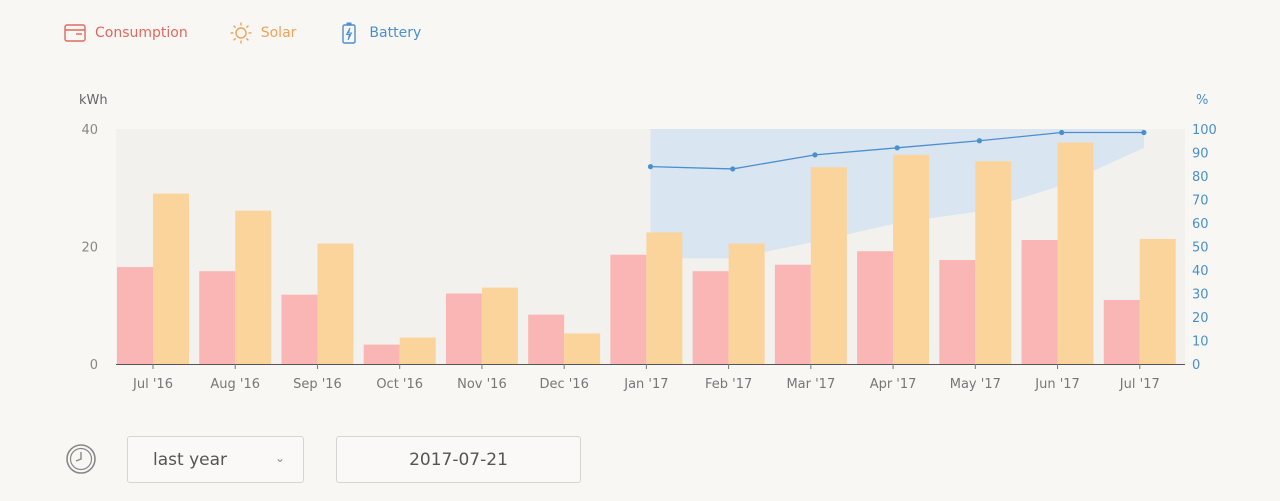 The width and height of the screenshot is (1280, 501). What do you see at coordinates (1057, 384) in the screenshot?
I see `x-tick-label-11: Jun '17` at bounding box center [1057, 384].